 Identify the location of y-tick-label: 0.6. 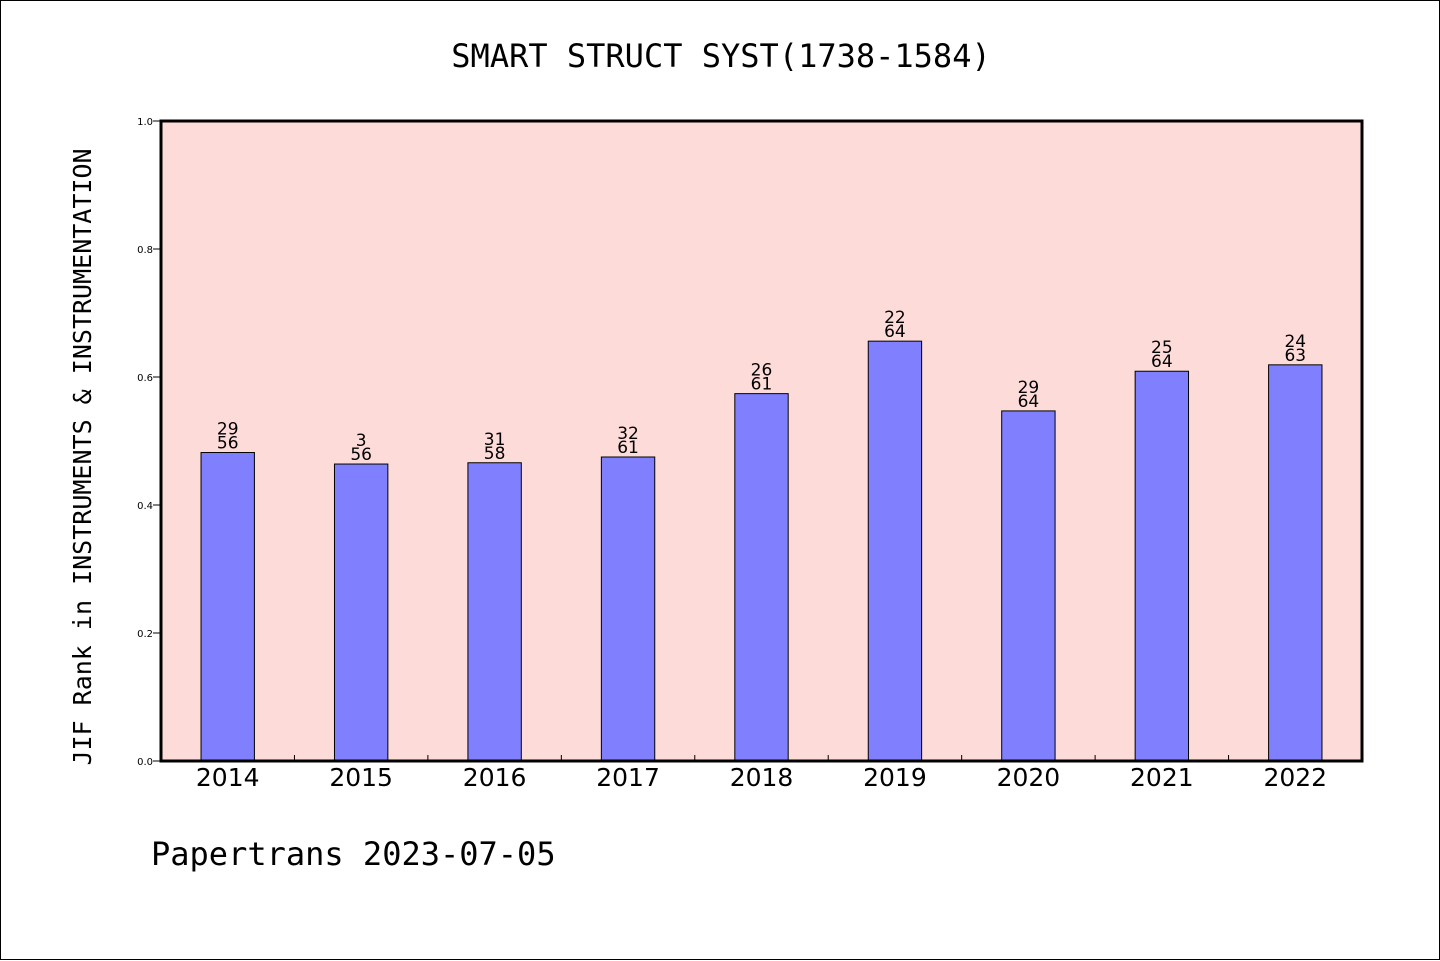
(145, 378).